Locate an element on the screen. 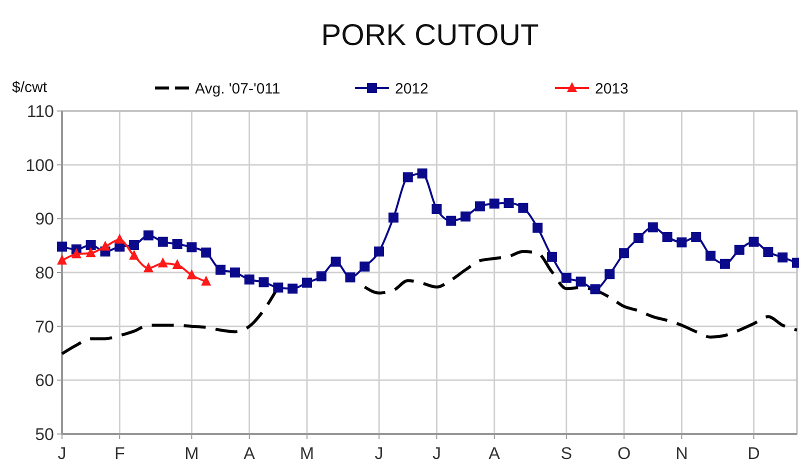 This screenshot has height=472, width=799. x-tick-label: O is located at coordinates (624, 453).